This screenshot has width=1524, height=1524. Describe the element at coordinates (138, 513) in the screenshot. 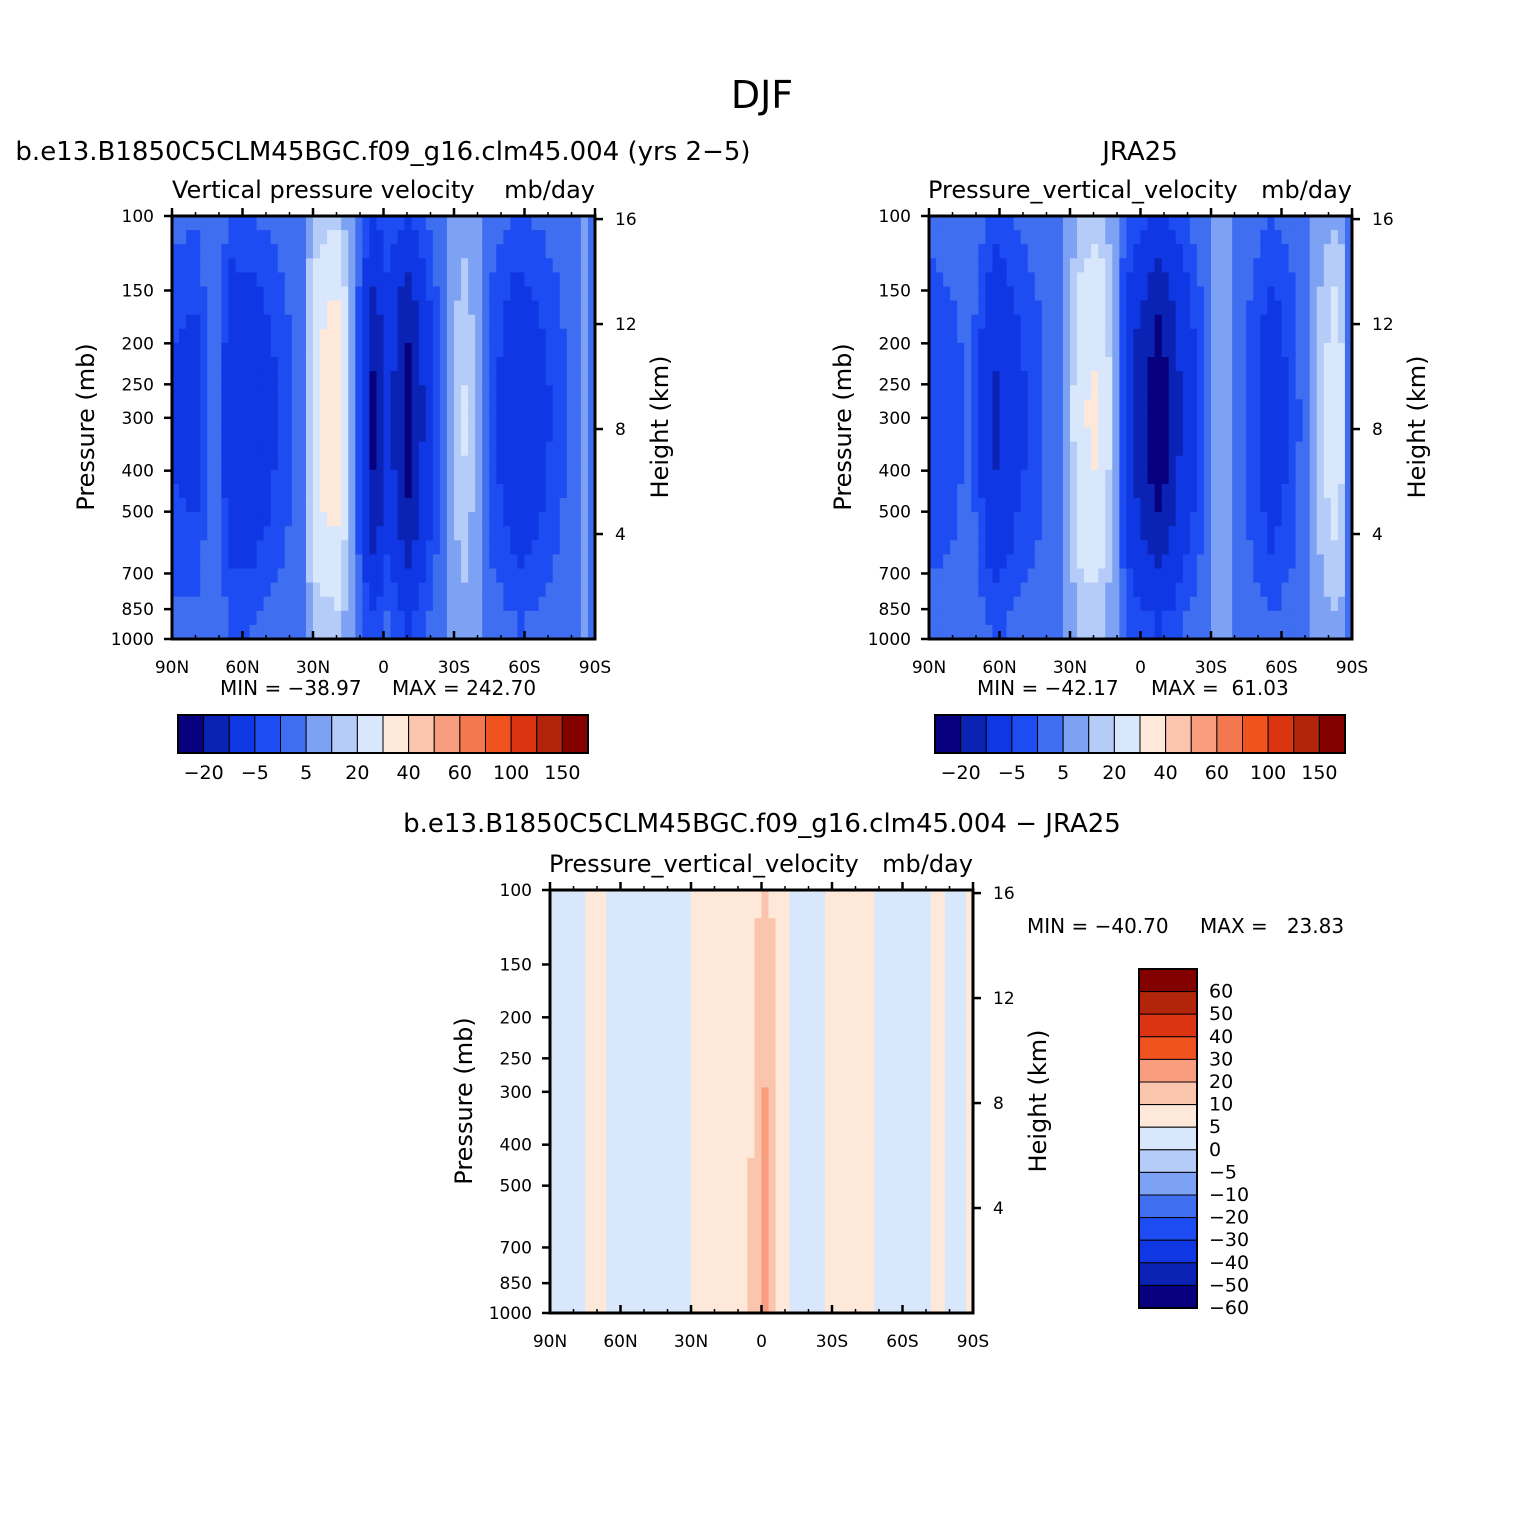

I see `y-tick-label: 500` at that location.